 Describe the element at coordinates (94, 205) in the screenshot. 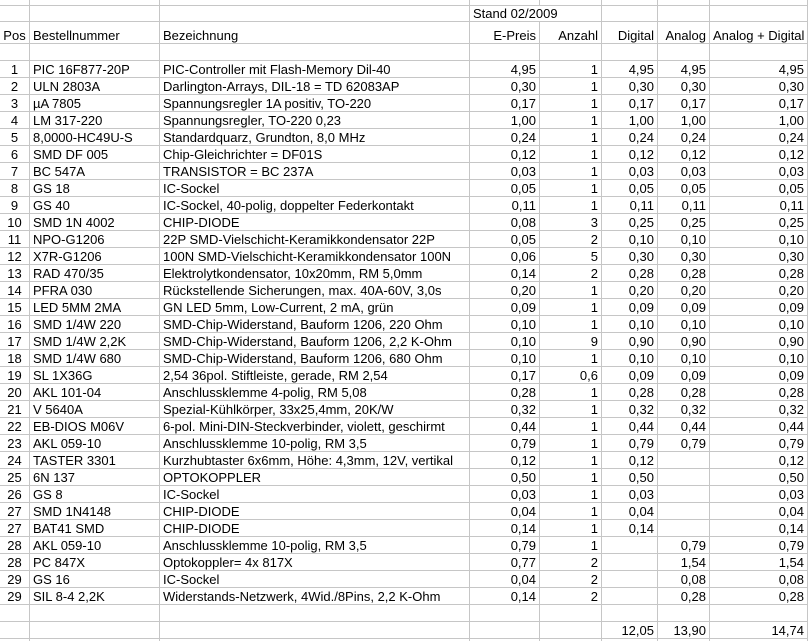

I see `cell-bestellnummer: GS 40` at that location.